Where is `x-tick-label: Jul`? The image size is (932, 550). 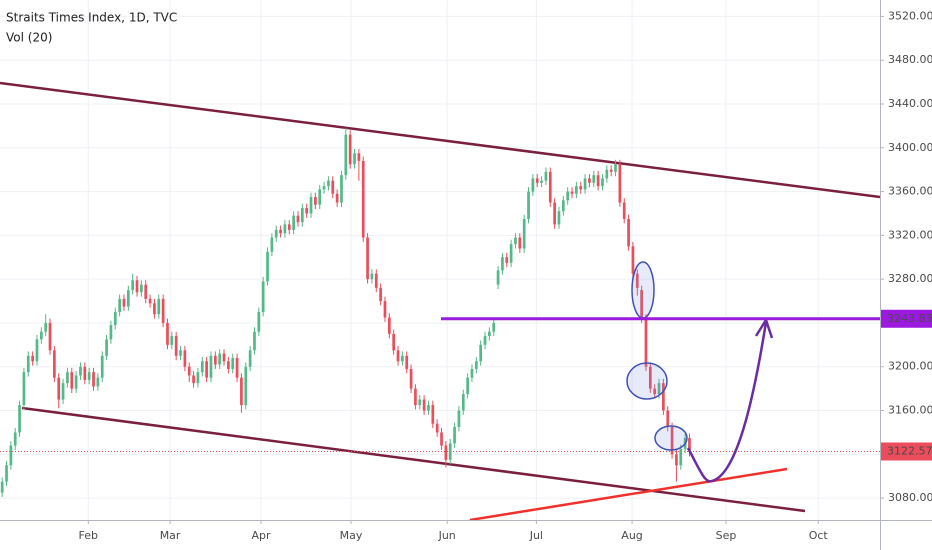
x-tick-label: Jul is located at coordinates (536, 535).